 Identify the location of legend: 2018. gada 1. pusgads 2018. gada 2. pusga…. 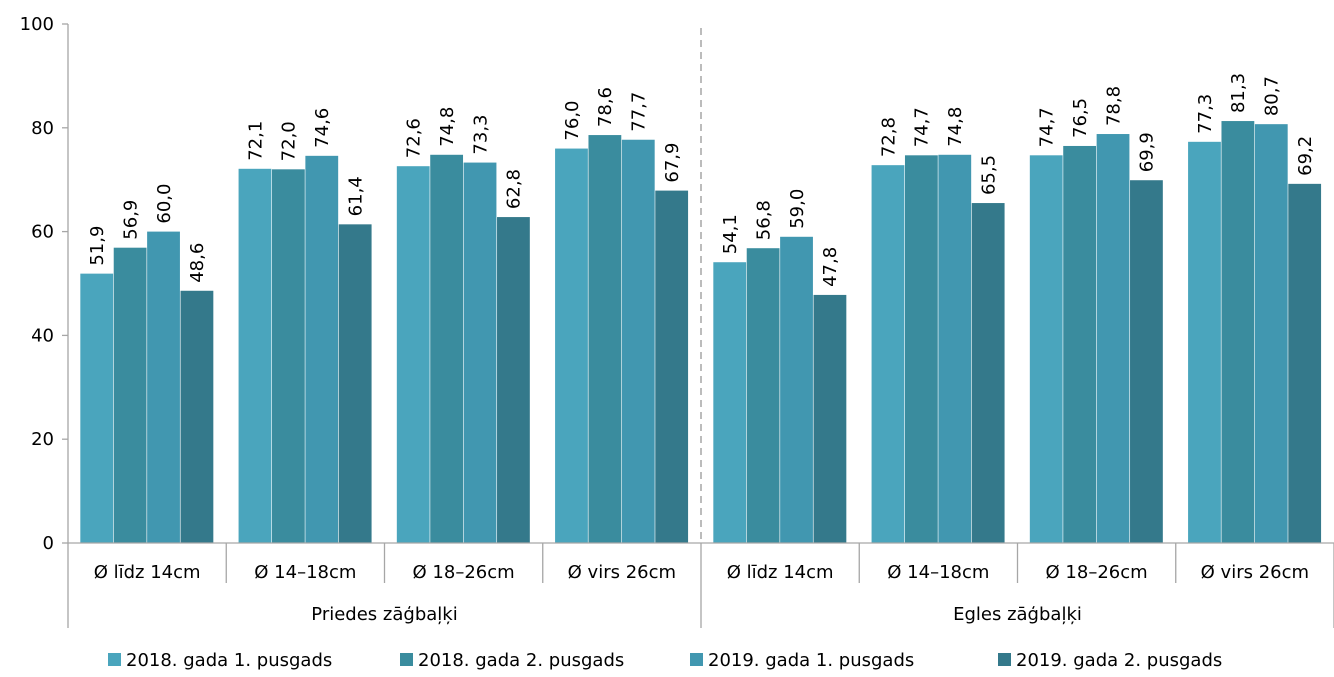
(665, 660).